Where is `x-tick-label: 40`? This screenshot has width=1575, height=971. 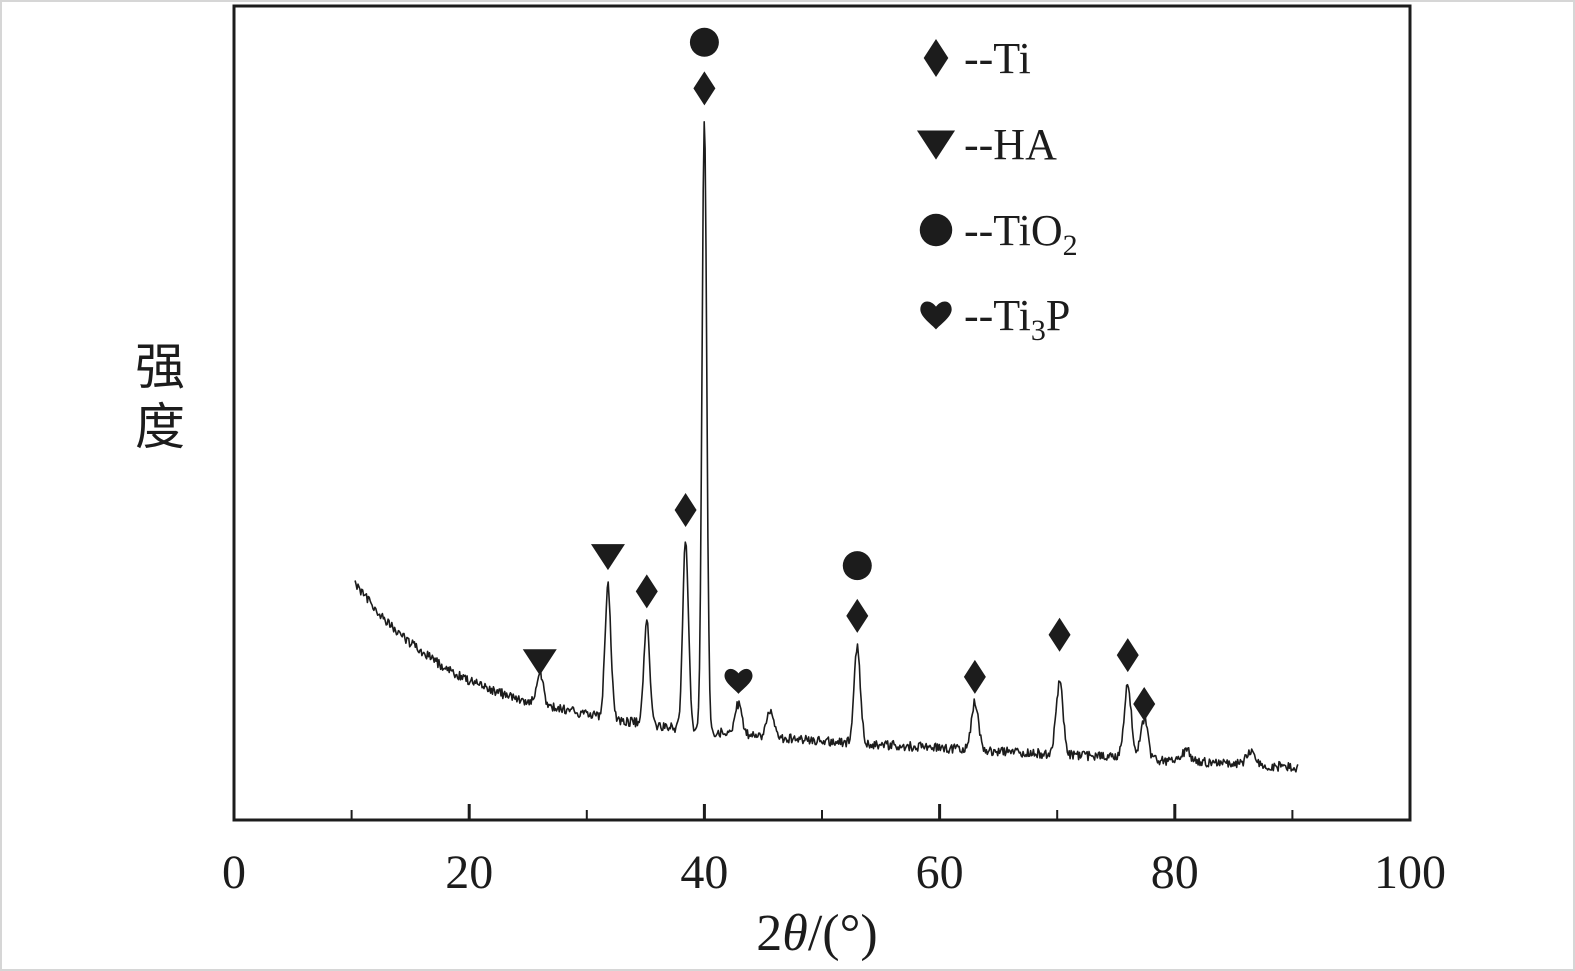 x-tick-label: 40 is located at coordinates (704, 872).